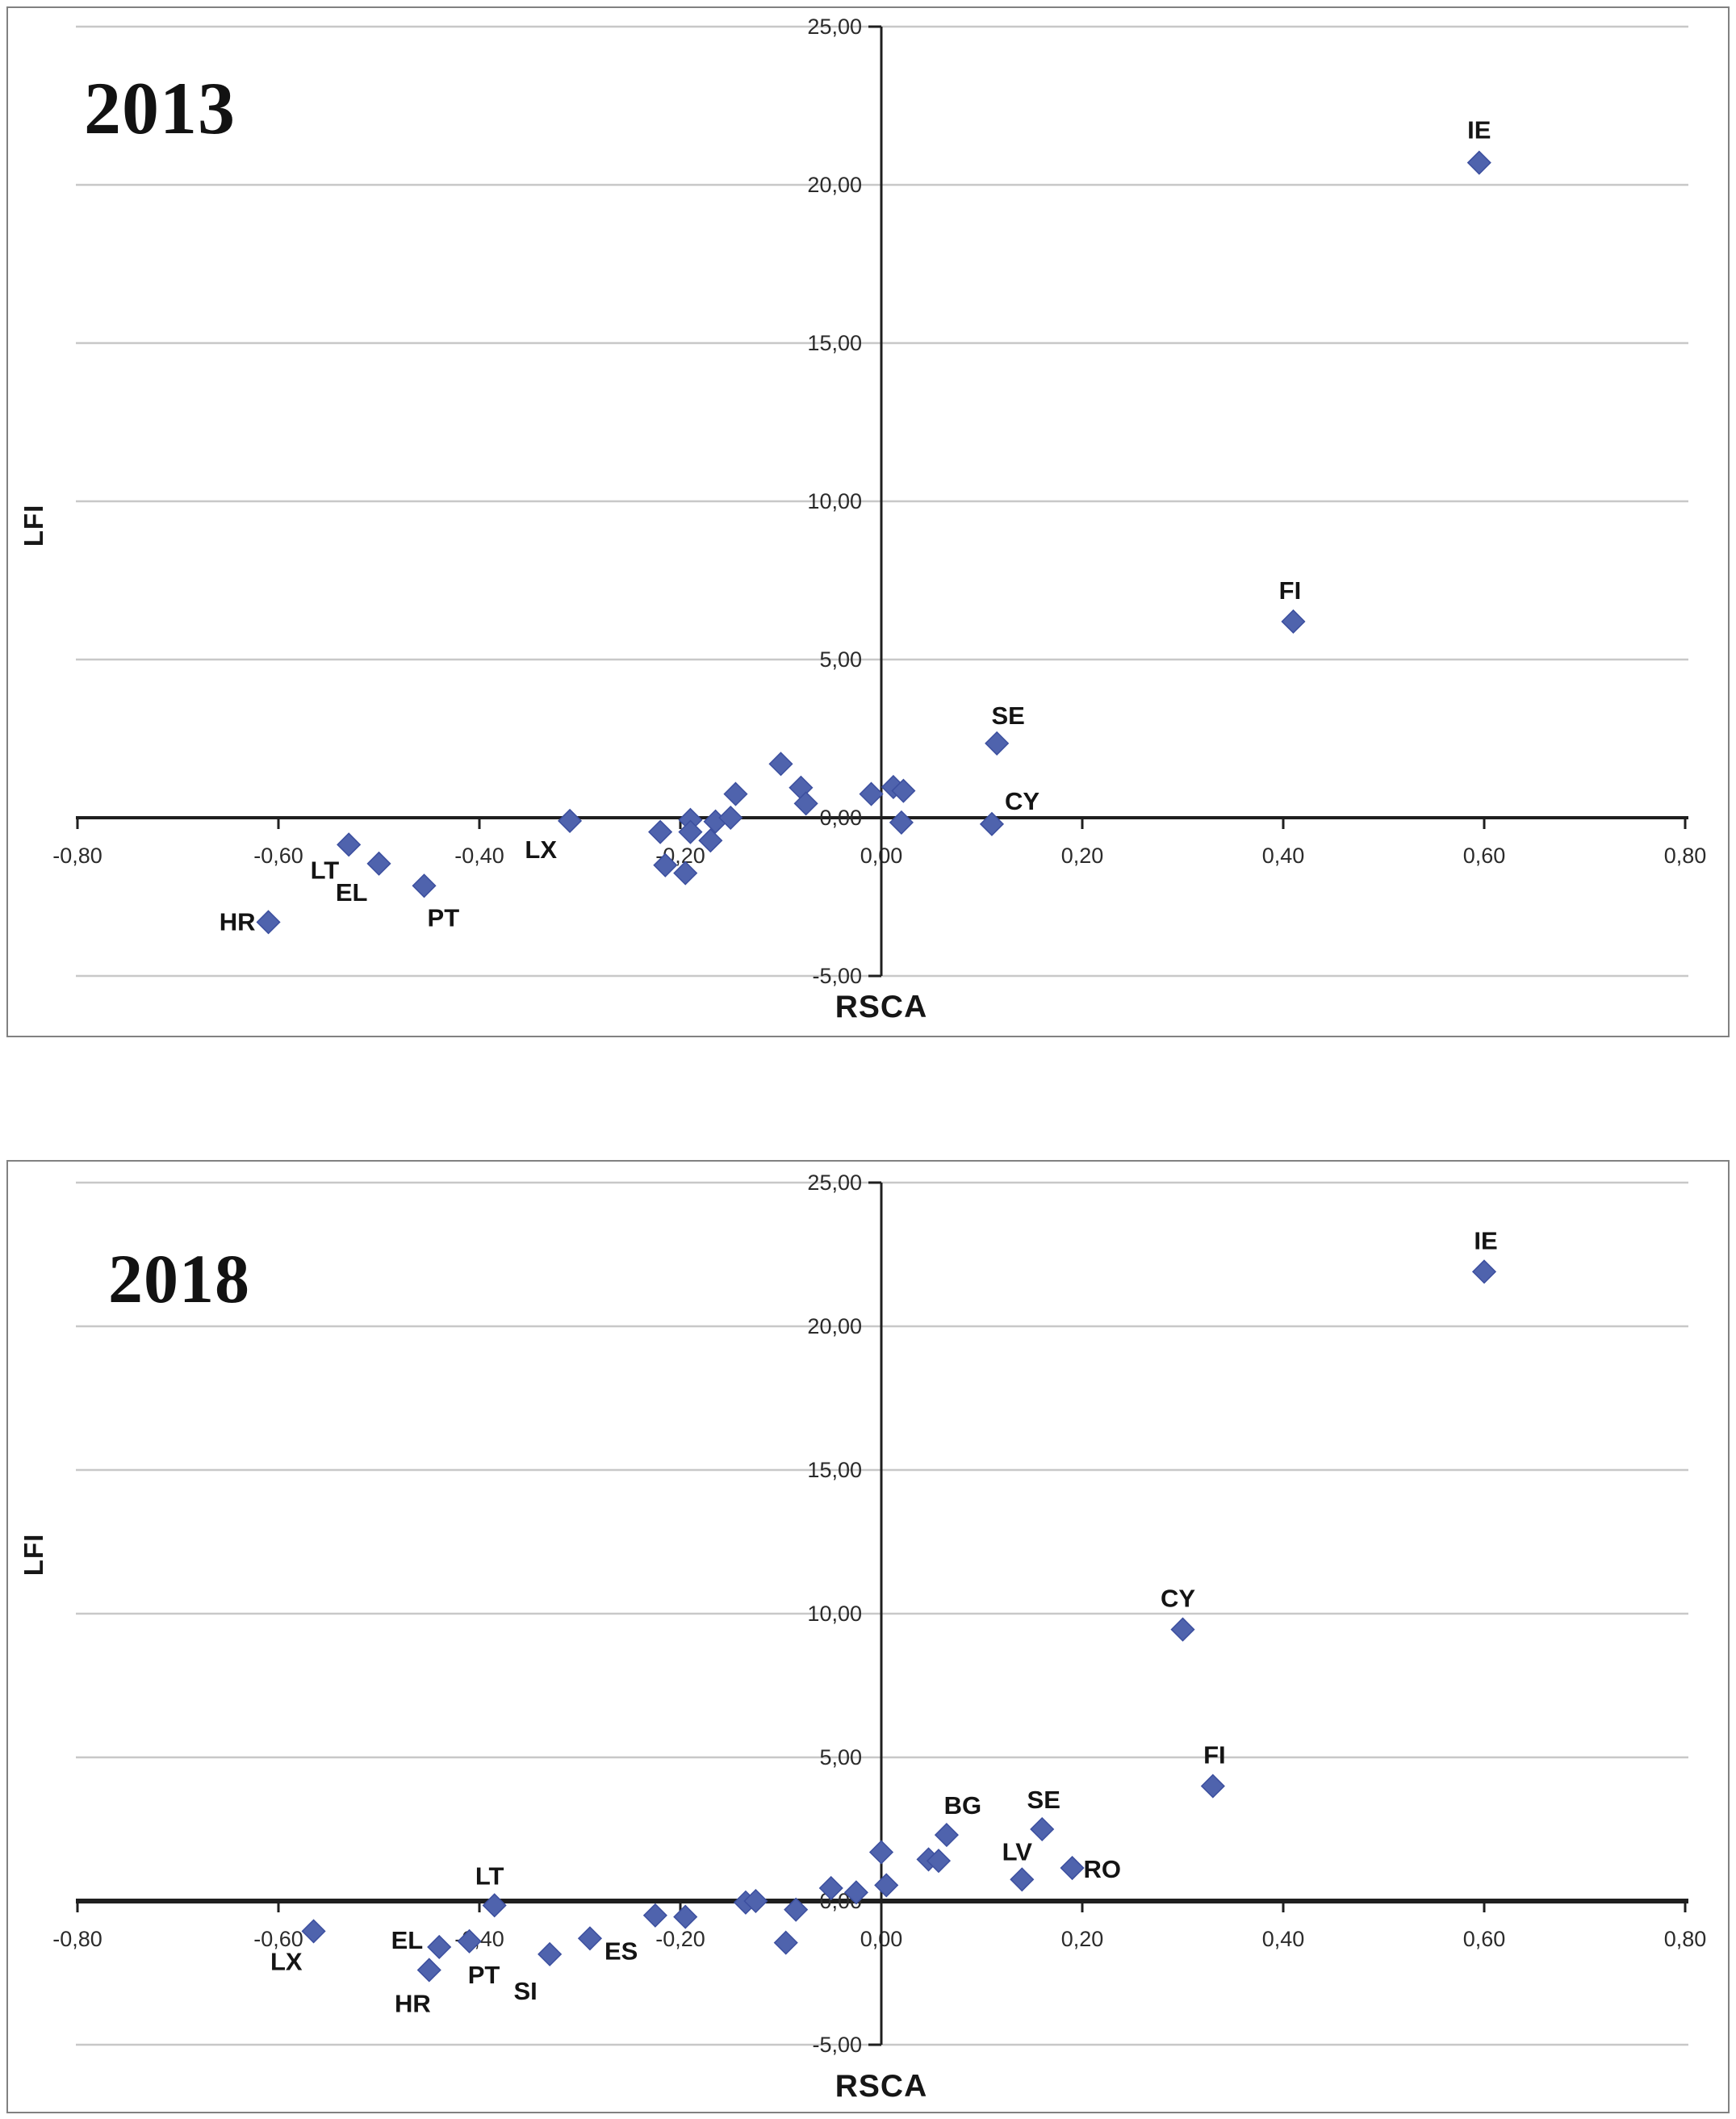 The height and width of the screenshot is (2119, 1736). Describe the element at coordinates (947, 1835) in the screenshot. I see `data-point-BG` at that location.